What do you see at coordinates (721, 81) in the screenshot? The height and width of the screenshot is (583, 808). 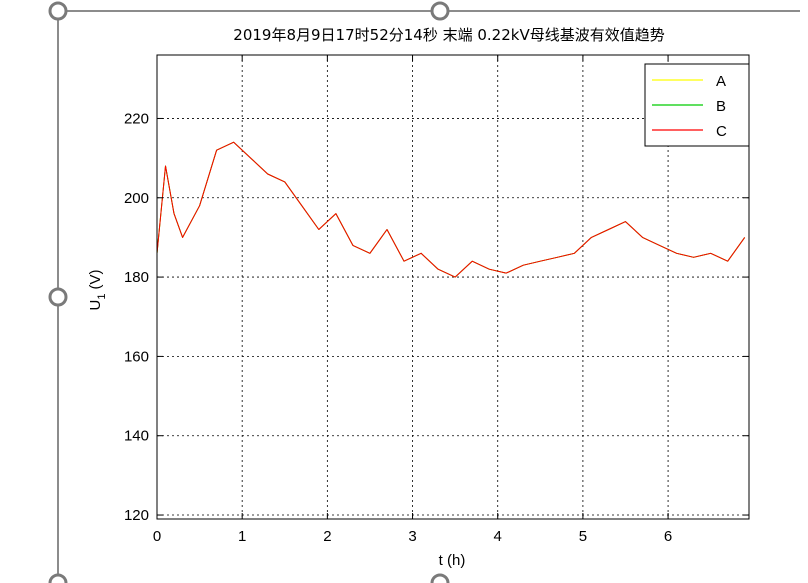 I see `legend-label-a: A` at bounding box center [721, 81].